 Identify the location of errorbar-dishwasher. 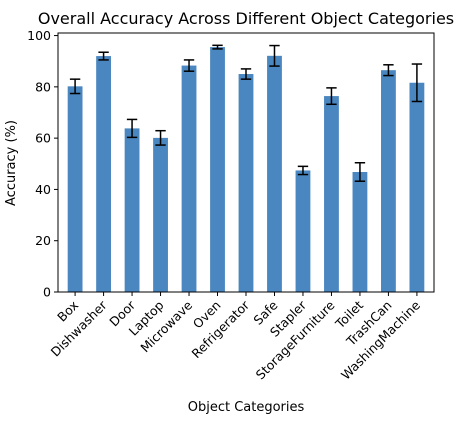
(103, 56).